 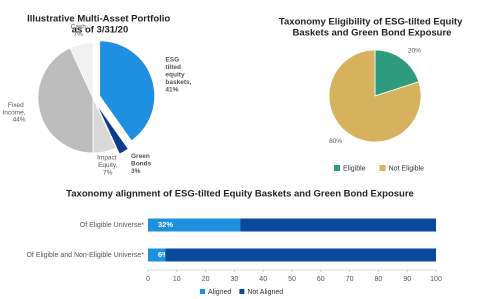 I want to click on slice-value-label: 80%, so click(x=335, y=141).